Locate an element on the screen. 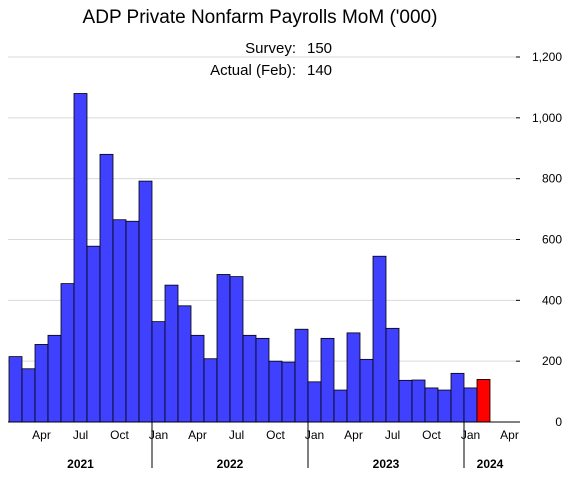  survey-label: Survey: is located at coordinates (270, 48).